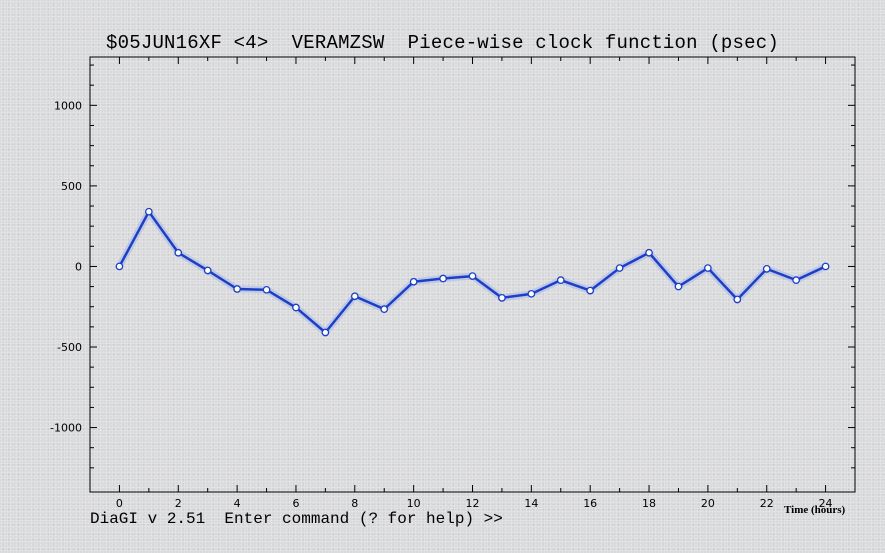 The image size is (885, 553). I want to click on x-tick-label: 16, so click(590, 503).